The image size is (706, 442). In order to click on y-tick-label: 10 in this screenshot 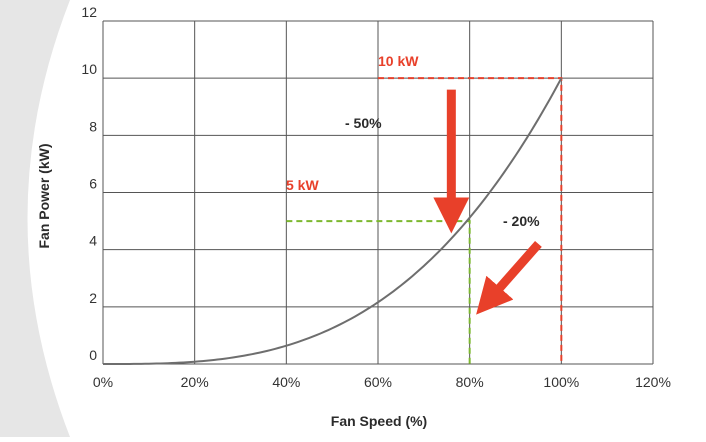, I will do `click(89, 69)`.